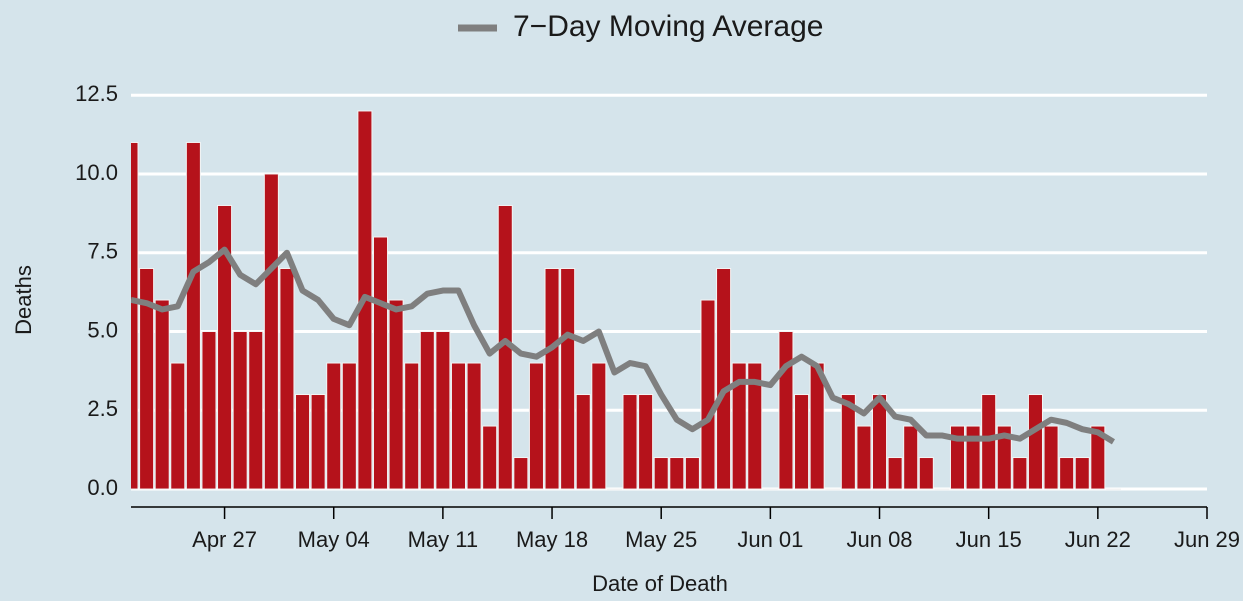  I want to click on x-tick-label: Jun 01, so click(770, 539).